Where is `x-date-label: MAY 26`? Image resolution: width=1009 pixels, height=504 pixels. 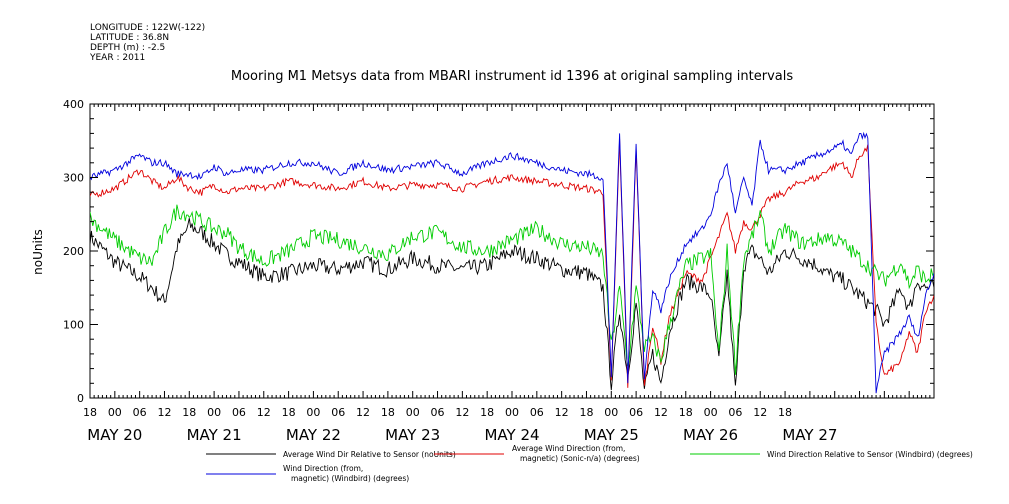 x-date-label: MAY 26 is located at coordinates (710, 435).